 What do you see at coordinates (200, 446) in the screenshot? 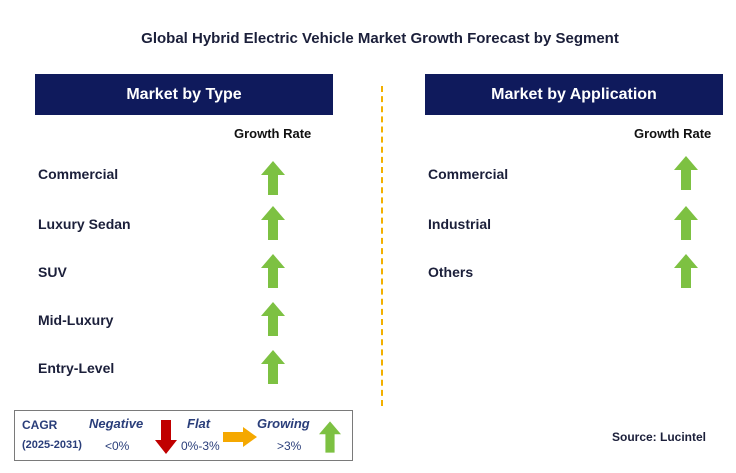
I see `legend-flat-value: 0%-3%` at bounding box center [200, 446].